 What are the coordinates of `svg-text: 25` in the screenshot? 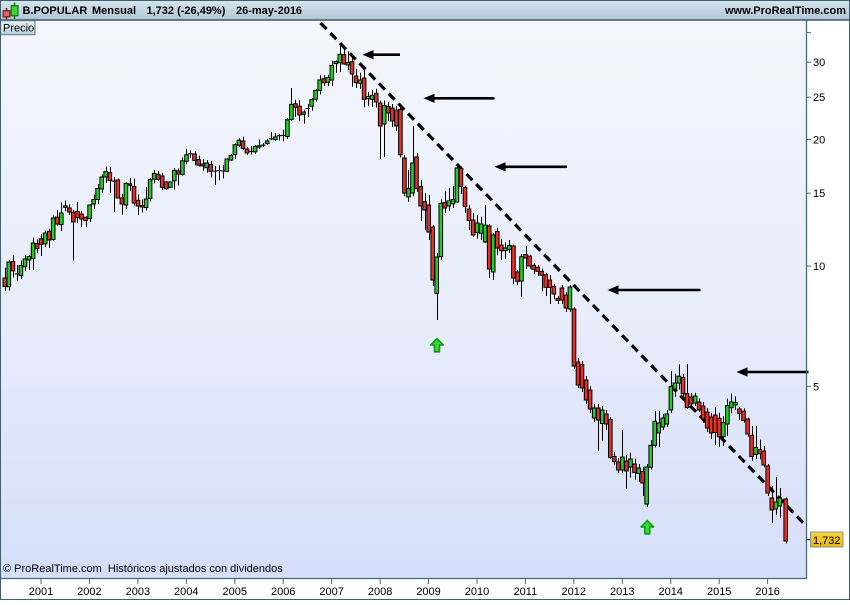 It's located at (819, 98).